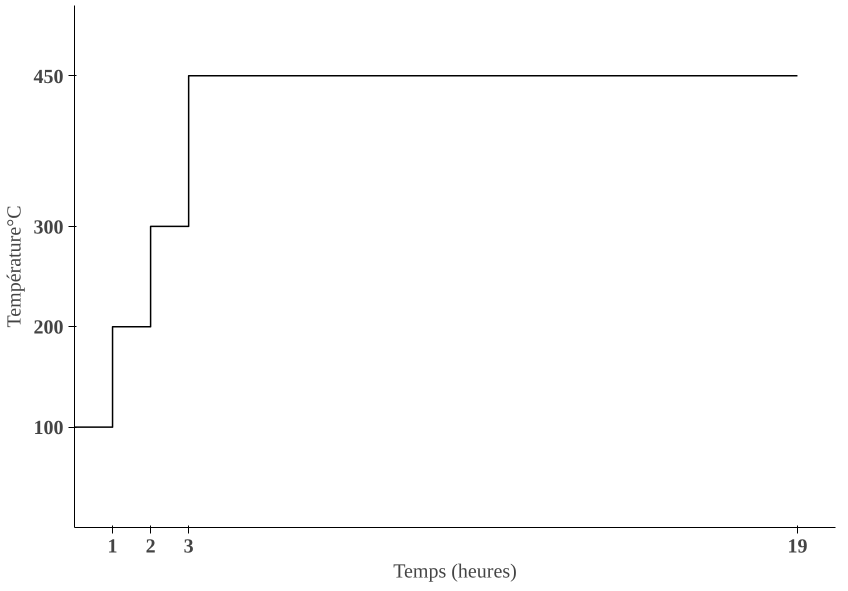 The image size is (848, 591). I want to click on x-axis-title: Temps (heures), so click(455, 571).